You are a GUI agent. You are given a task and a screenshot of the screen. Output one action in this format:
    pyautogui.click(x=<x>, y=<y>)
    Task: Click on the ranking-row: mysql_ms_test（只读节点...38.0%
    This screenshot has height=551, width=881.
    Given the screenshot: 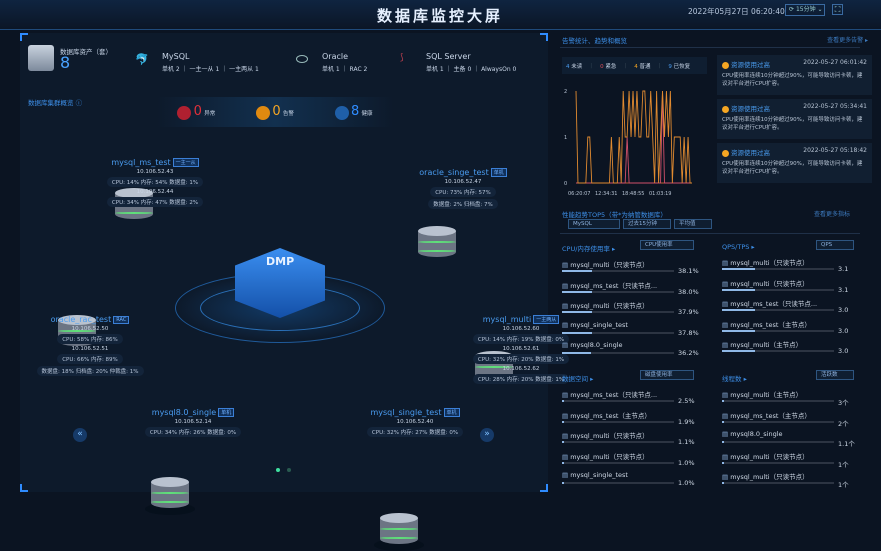 What is the action you would take?
    pyautogui.click(x=632, y=290)
    